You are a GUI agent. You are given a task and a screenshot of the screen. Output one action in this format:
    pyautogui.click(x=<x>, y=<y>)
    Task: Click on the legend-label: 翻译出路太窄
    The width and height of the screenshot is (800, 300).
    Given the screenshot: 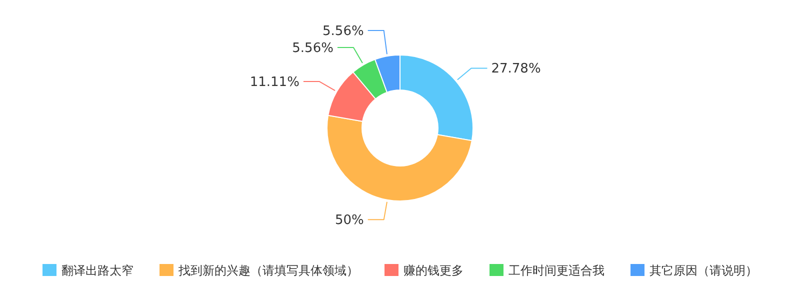 What is the action you would take?
    pyautogui.click(x=98, y=271)
    